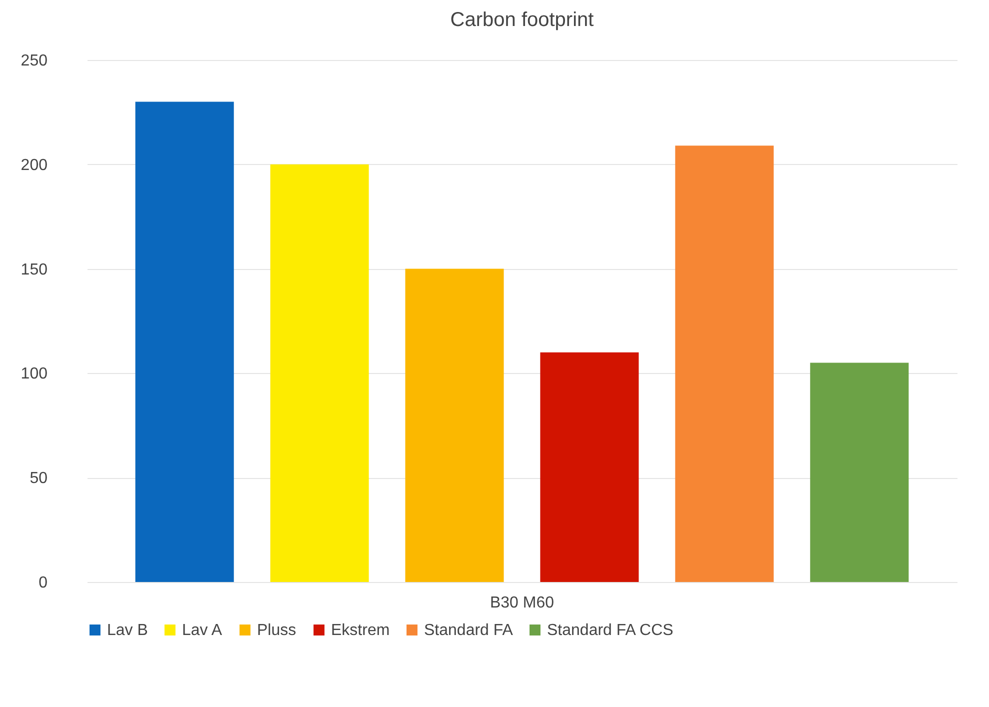  Describe the element at coordinates (34, 269) in the screenshot. I see `y-tick-label: 150` at that location.